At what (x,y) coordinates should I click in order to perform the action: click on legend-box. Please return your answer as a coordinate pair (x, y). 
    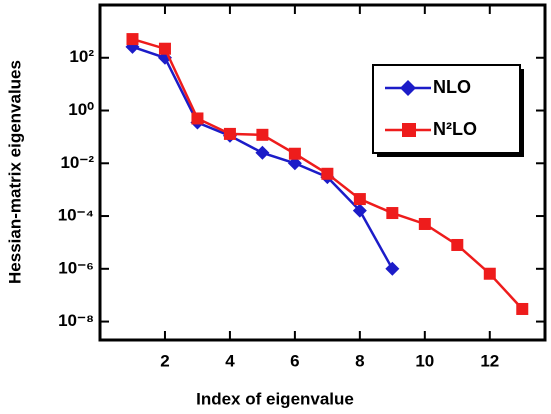
    Looking at the image, I should click on (446, 109).